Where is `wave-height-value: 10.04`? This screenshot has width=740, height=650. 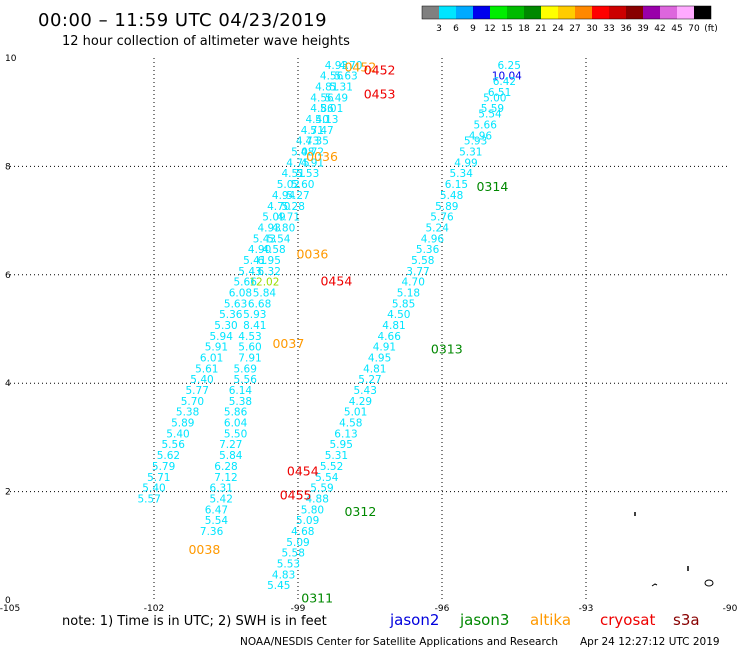 wave-height-value: 10.04 is located at coordinates (507, 77).